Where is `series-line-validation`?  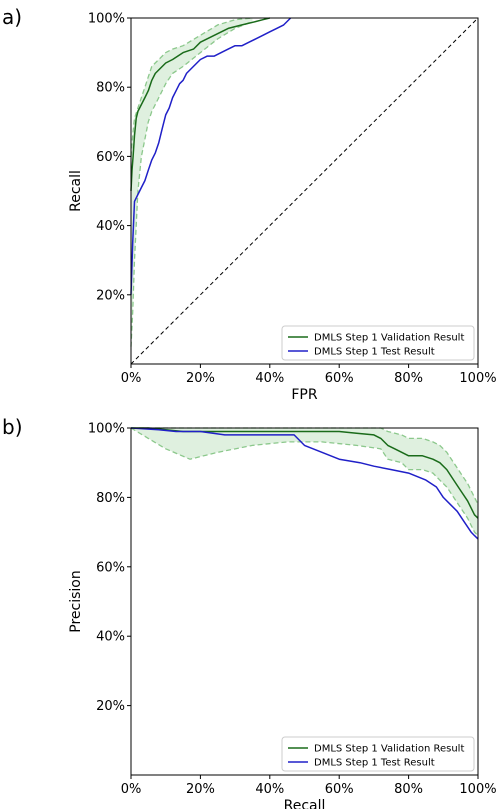 series-line-validation is located at coordinates (200, 104).